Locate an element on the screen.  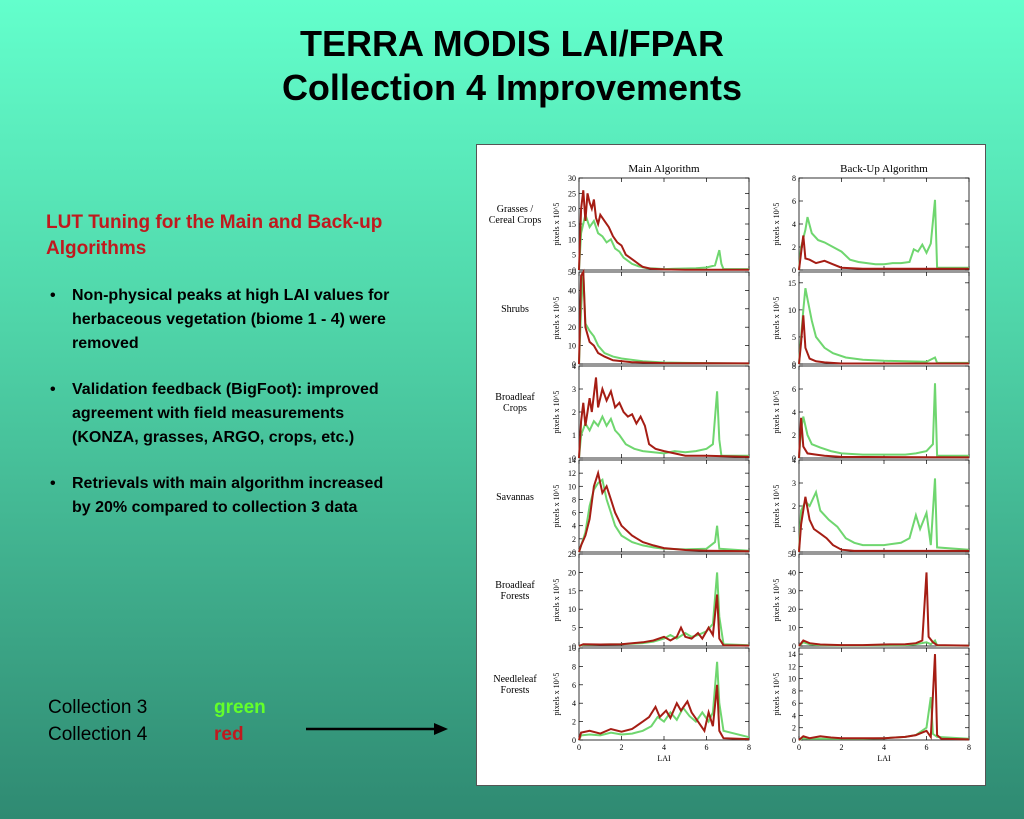
pointer-arrow-icon is located at coordinates (377, 729).